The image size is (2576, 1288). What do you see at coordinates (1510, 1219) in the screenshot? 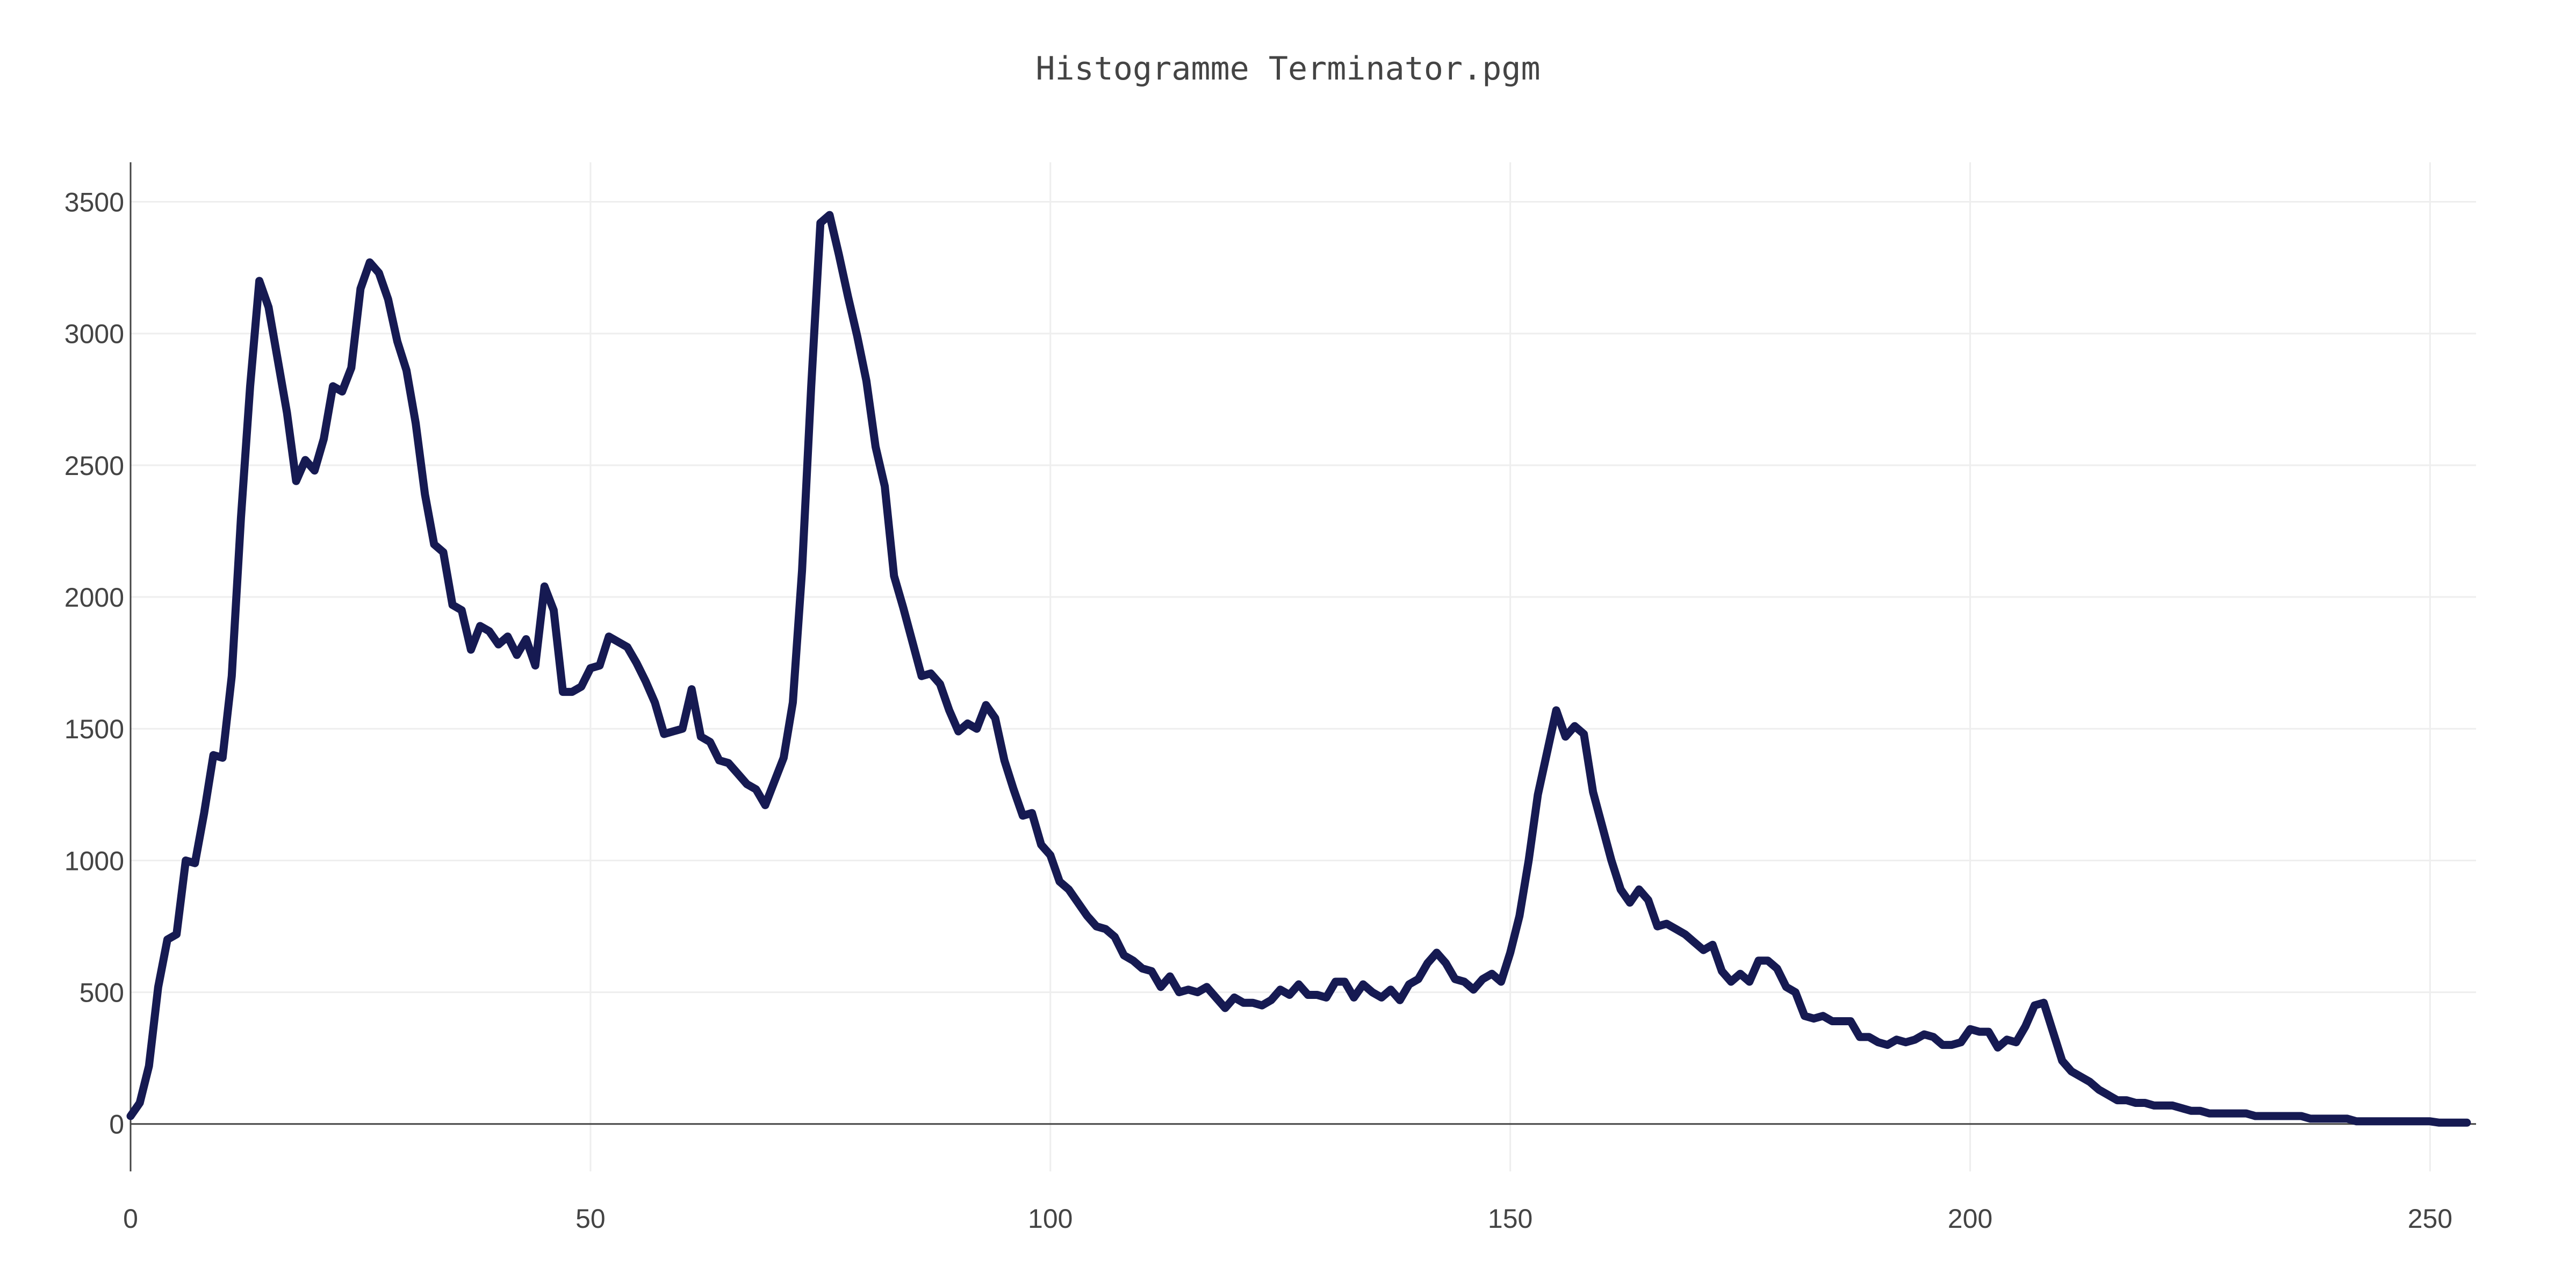
I see `x-tick-label: 150` at bounding box center [1510, 1219].